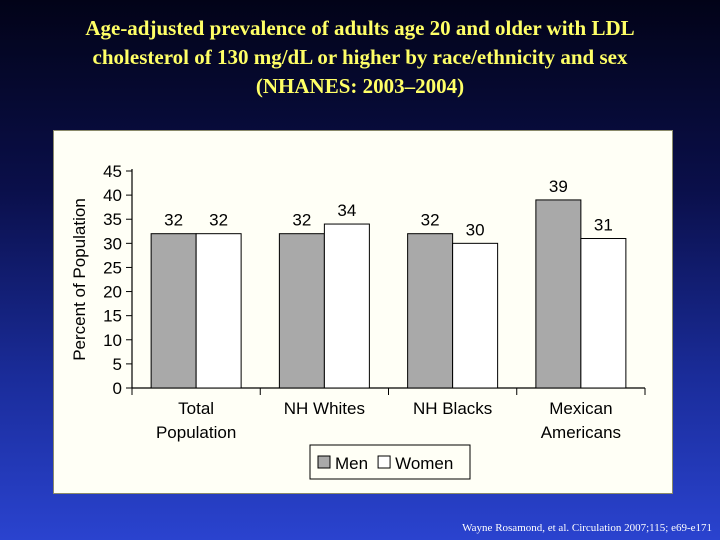 The height and width of the screenshot is (540, 720). I want to click on y-tick-label: 45, so click(112, 171).